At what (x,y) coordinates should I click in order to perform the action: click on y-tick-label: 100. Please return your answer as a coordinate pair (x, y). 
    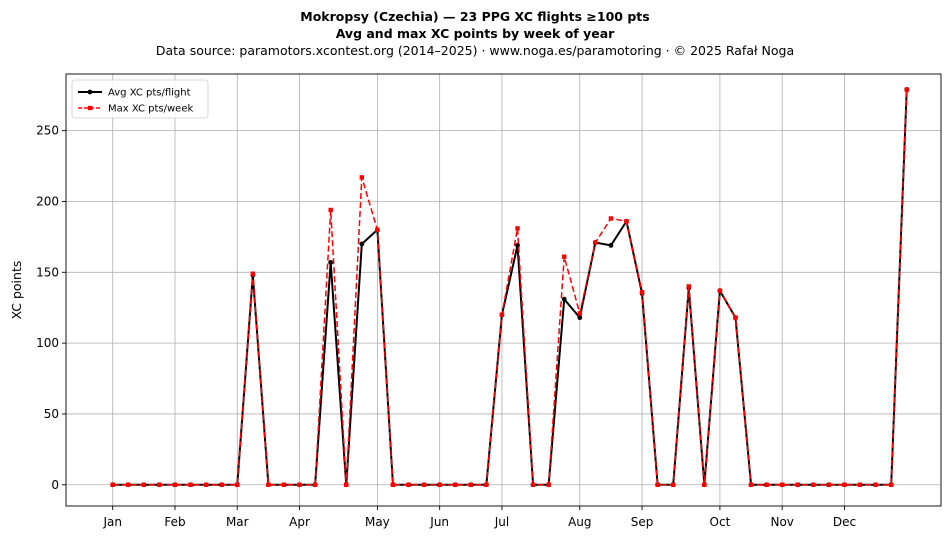
    Looking at the image, I should click on (47, 343).